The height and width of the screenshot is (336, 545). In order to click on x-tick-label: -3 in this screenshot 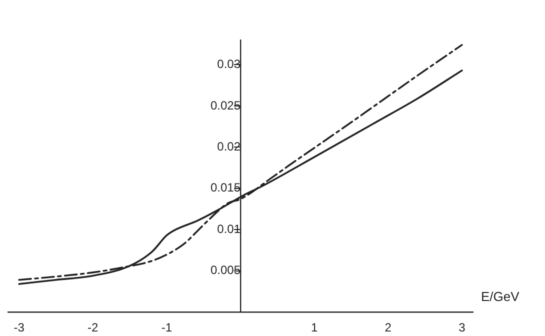, I will do `click(19, 327)`.